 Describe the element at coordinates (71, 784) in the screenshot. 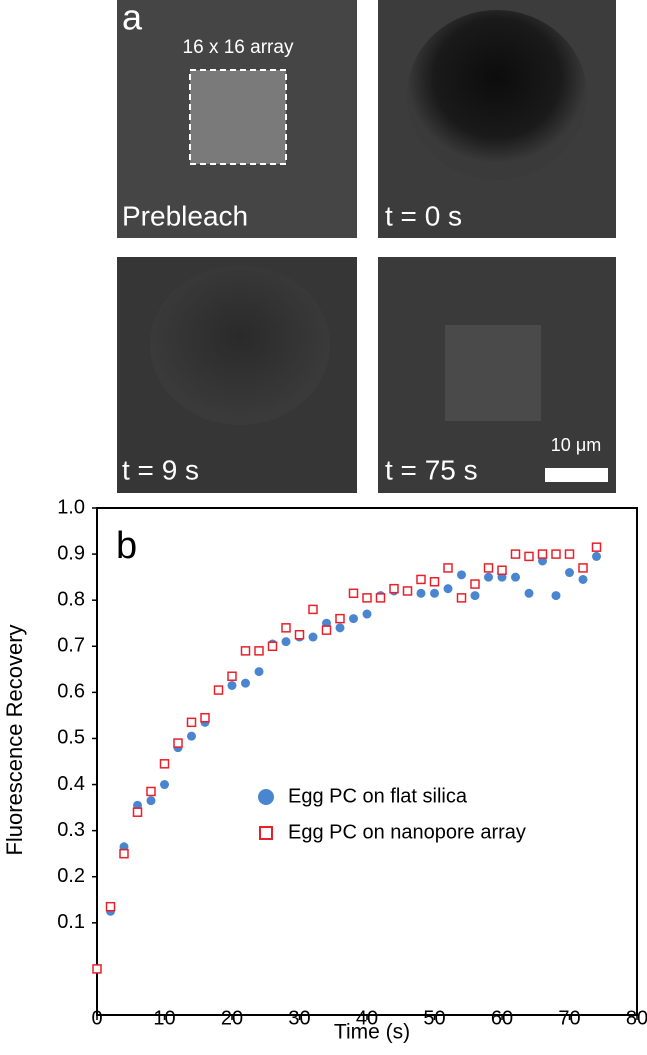

I see `y-tick-label: 0.4` at that location.